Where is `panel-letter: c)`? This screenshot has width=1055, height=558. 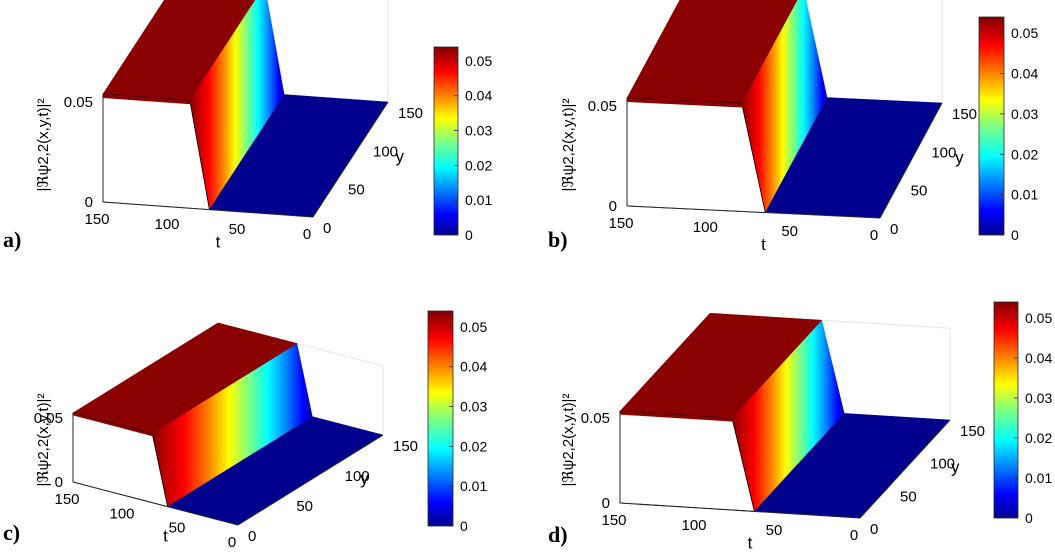 panel-letter: c) is located at coordinates (11, 532).